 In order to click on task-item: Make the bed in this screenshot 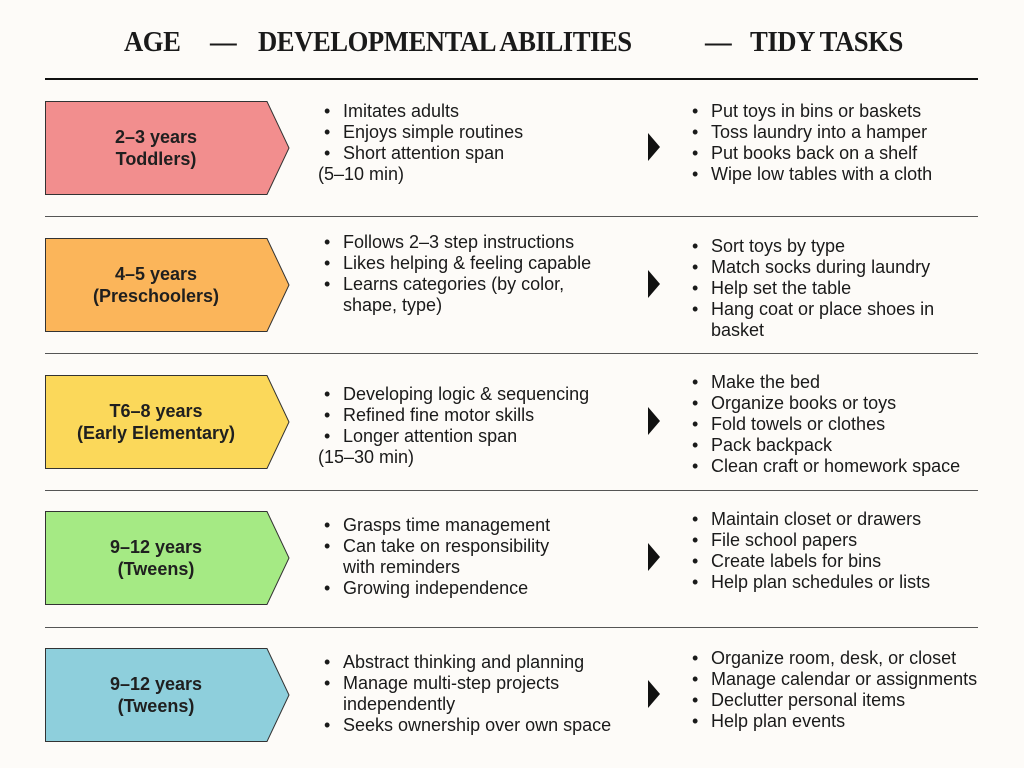, I will do `click(826, 382)`.